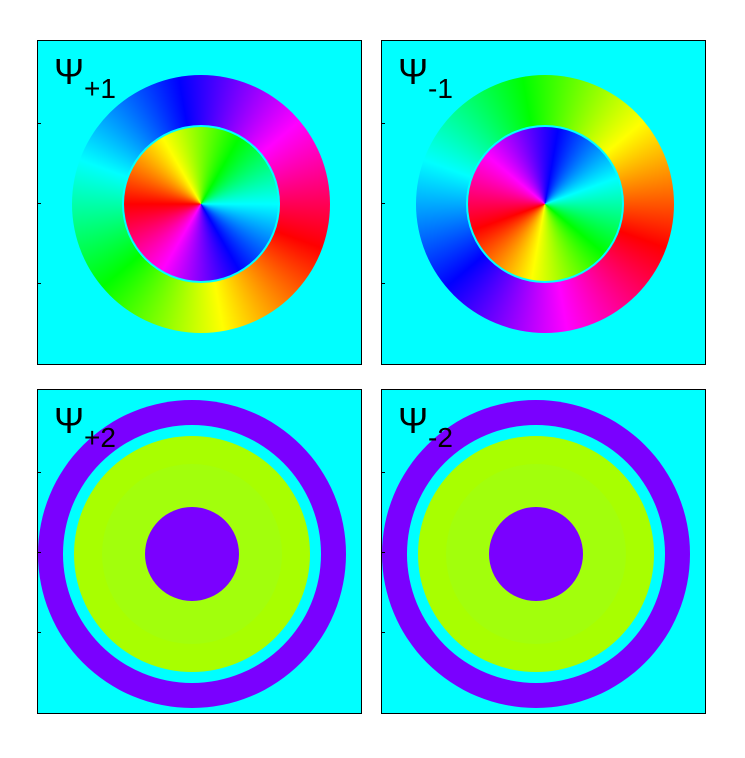  What do you see at coordinates (440, 437) in the screenshot?
I see `panel-subscript: -2` at bounding box center [440, 437].